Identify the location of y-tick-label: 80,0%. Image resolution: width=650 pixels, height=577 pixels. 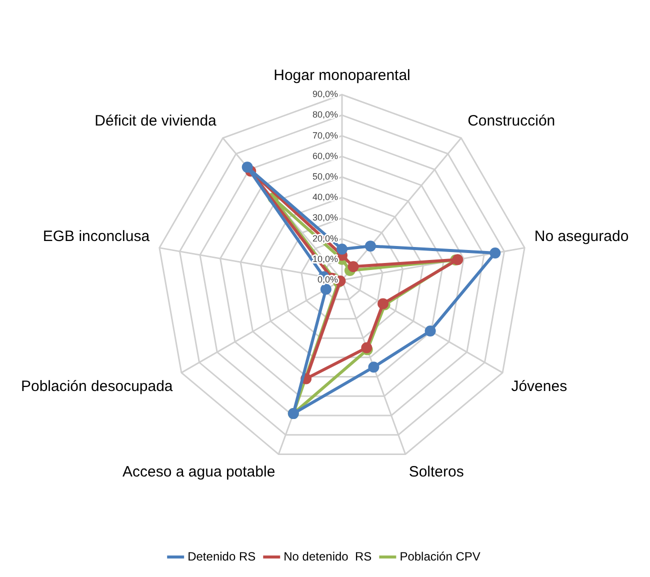
(325, 115).